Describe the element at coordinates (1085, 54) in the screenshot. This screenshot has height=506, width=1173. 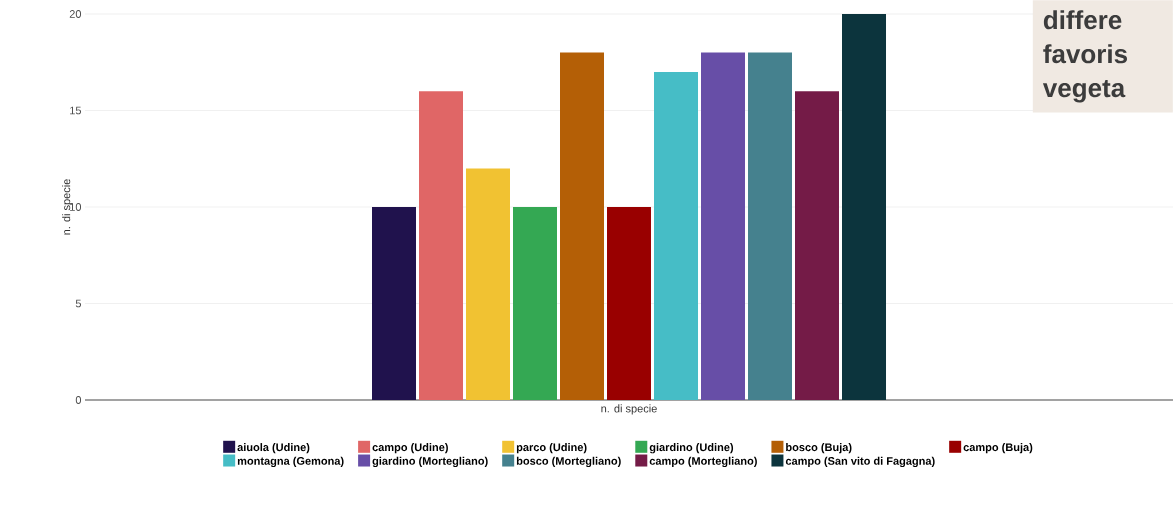
I see `annotation: favoris` at that location.